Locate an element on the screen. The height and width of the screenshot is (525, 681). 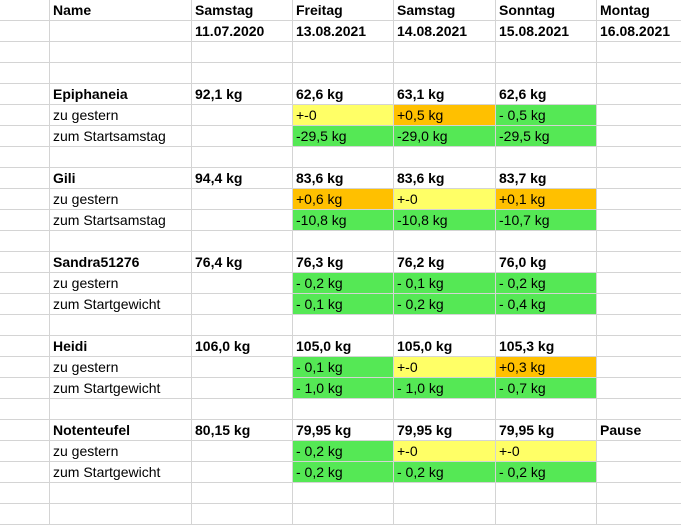
total-cell: -29,0 kg is located at coordinates (445, 136).